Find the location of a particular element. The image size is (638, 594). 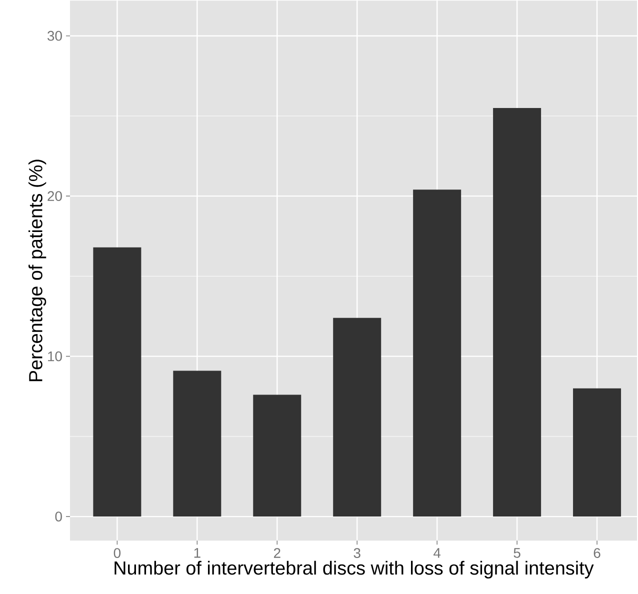

x-axis-title: Number of intervertebral discs with loss of signal intensity is located at coordinates (354, 570).